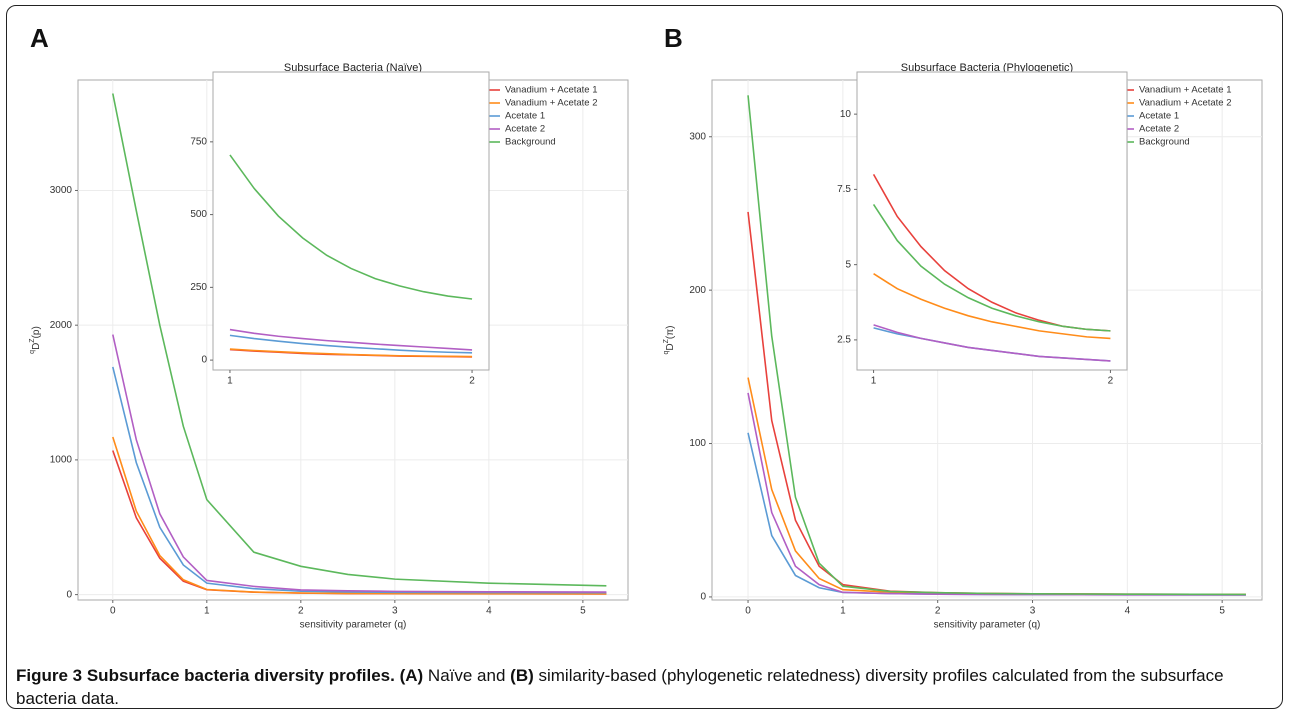  Describe the element at coordinates (670, 333) in the screenshot. I see `y-axis-label-part: (π)` at that location.